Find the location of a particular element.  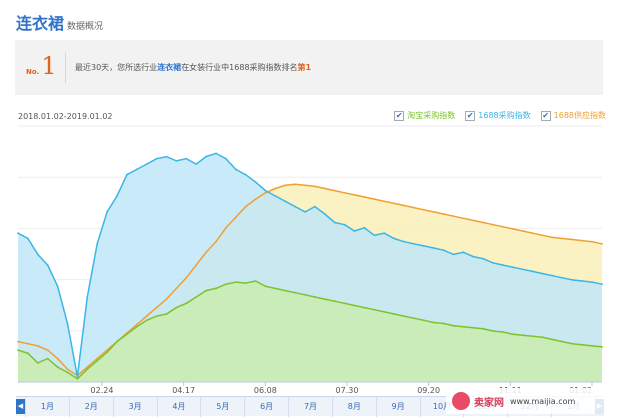

month-tick-3: 3月 is located at coordinates (134, 407).